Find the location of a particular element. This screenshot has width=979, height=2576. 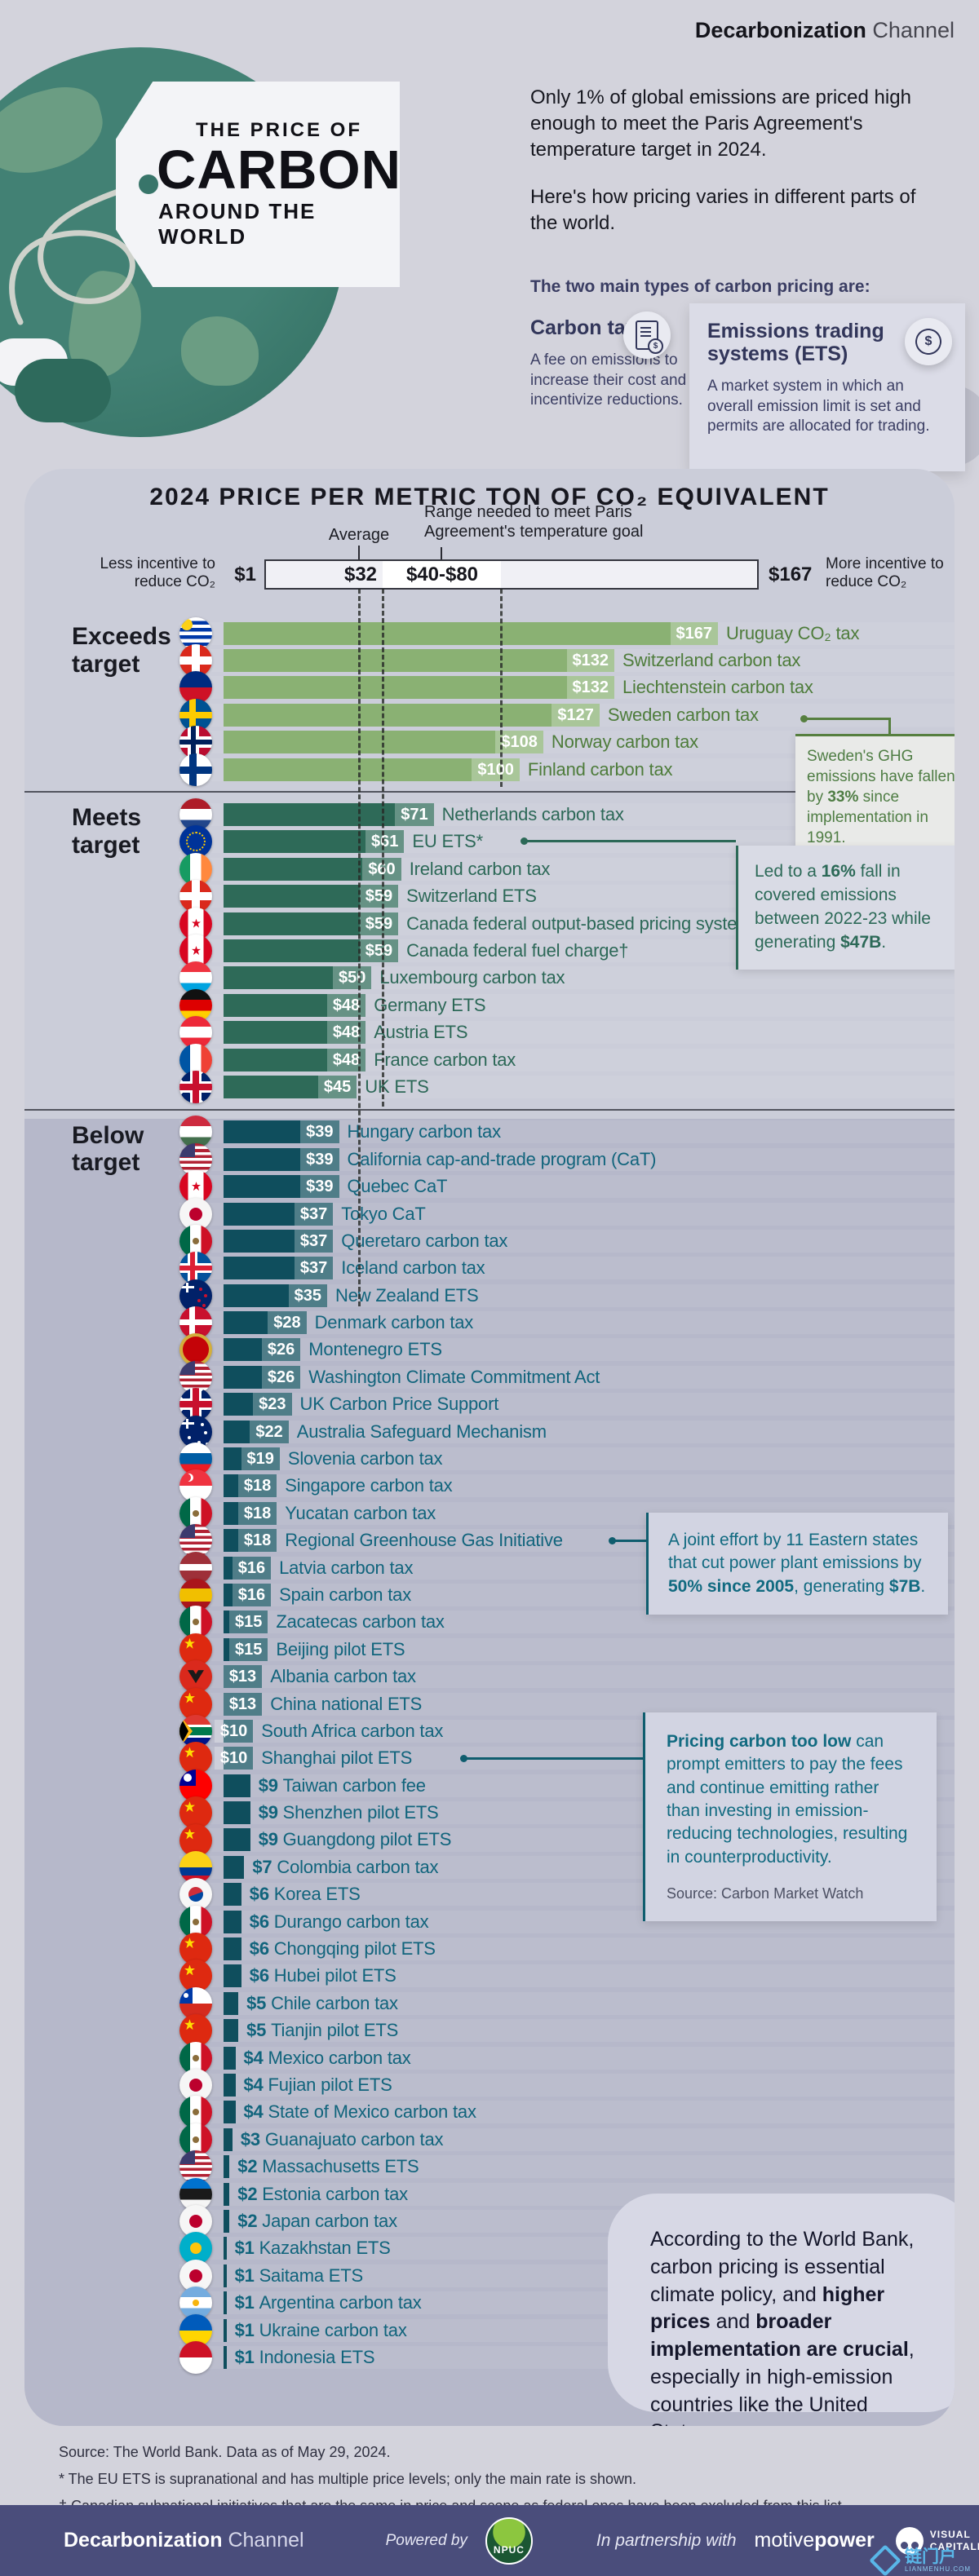

cn-flag-icon is located at coordinates (195, 1758).